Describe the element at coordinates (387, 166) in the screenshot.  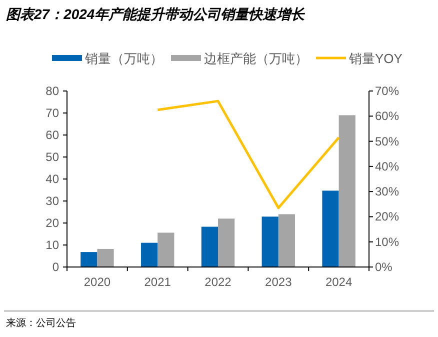
I see `y2-tick-label: 40%` at that location.